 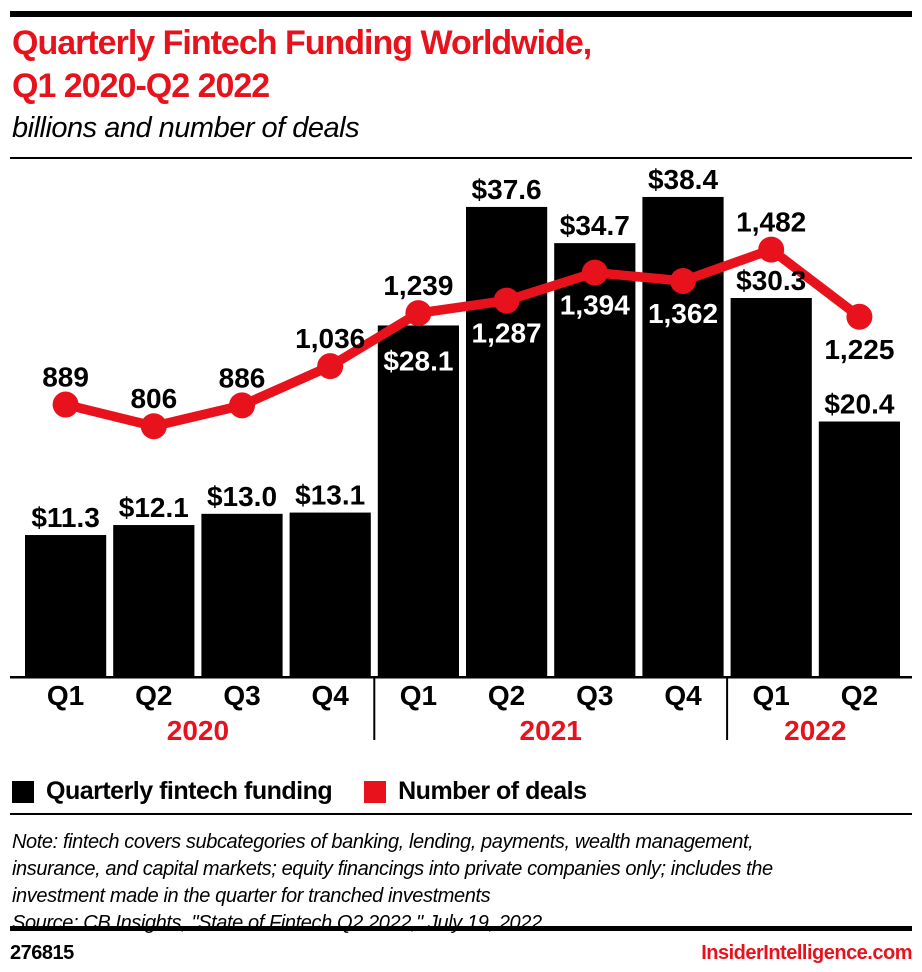 What do you see at coordinates (418, 360) in the screenshot?
I see `bar-value-label: $28.1` at bounding box center [418, 360].